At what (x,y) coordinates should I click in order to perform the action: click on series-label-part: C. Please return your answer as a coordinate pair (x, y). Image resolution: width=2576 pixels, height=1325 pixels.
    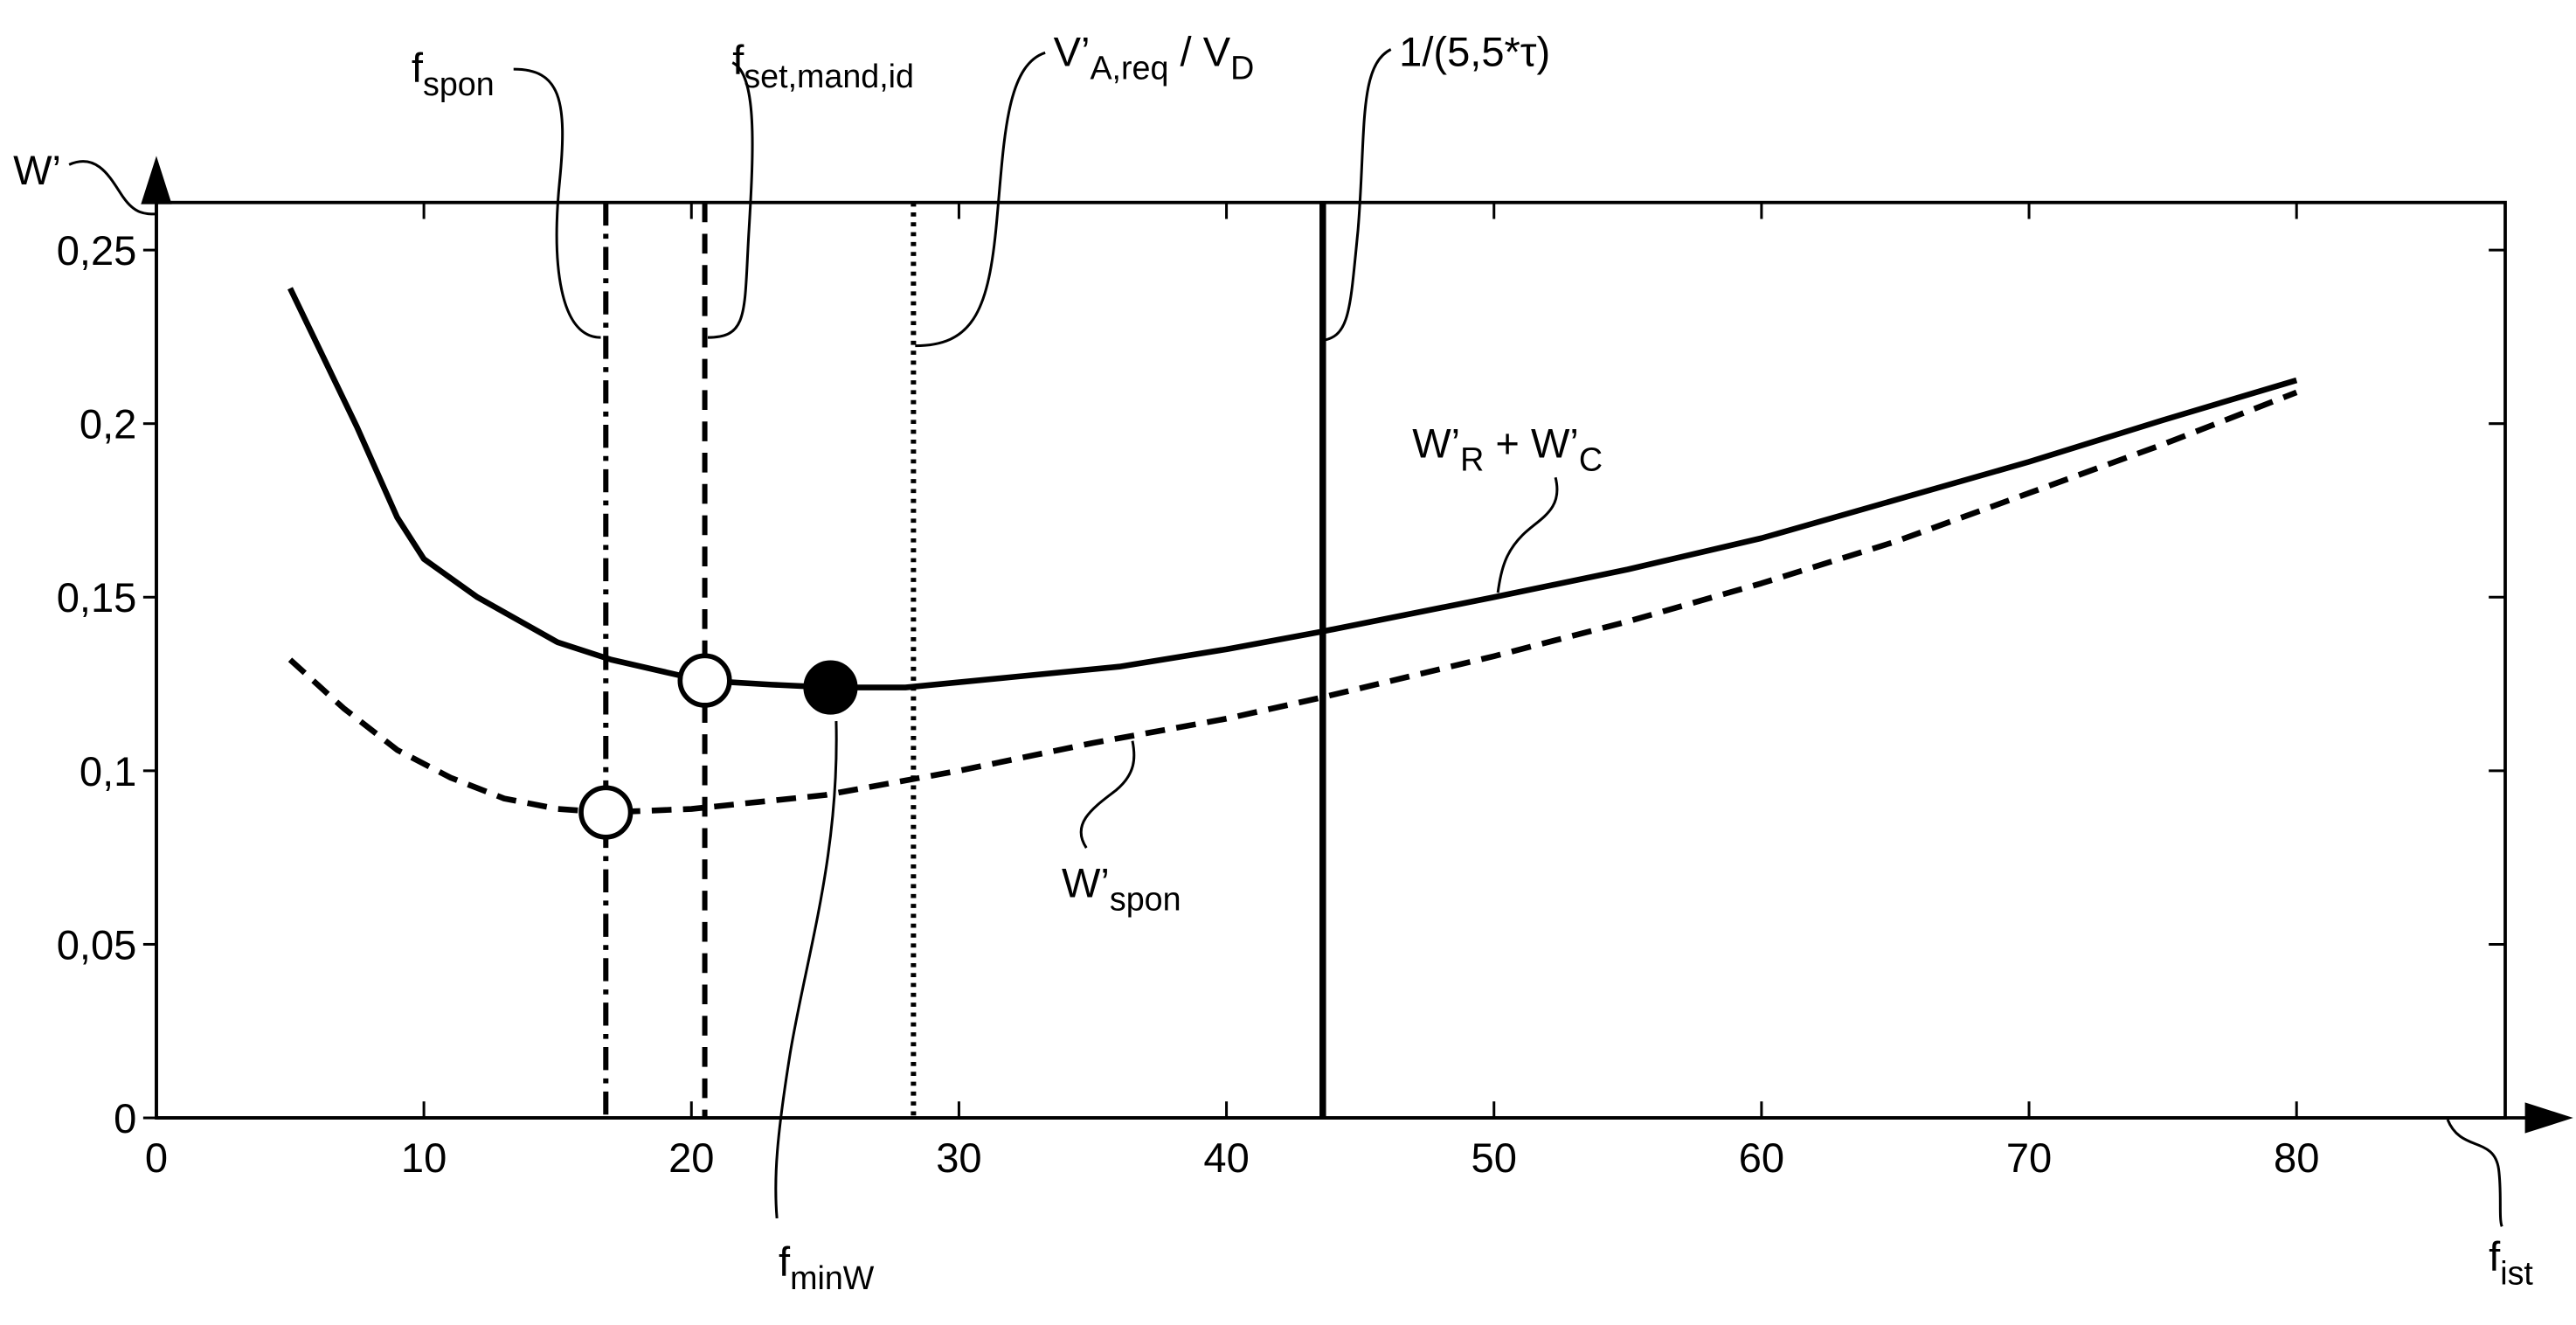
    Looking at the image, I should click on (1591, 459).